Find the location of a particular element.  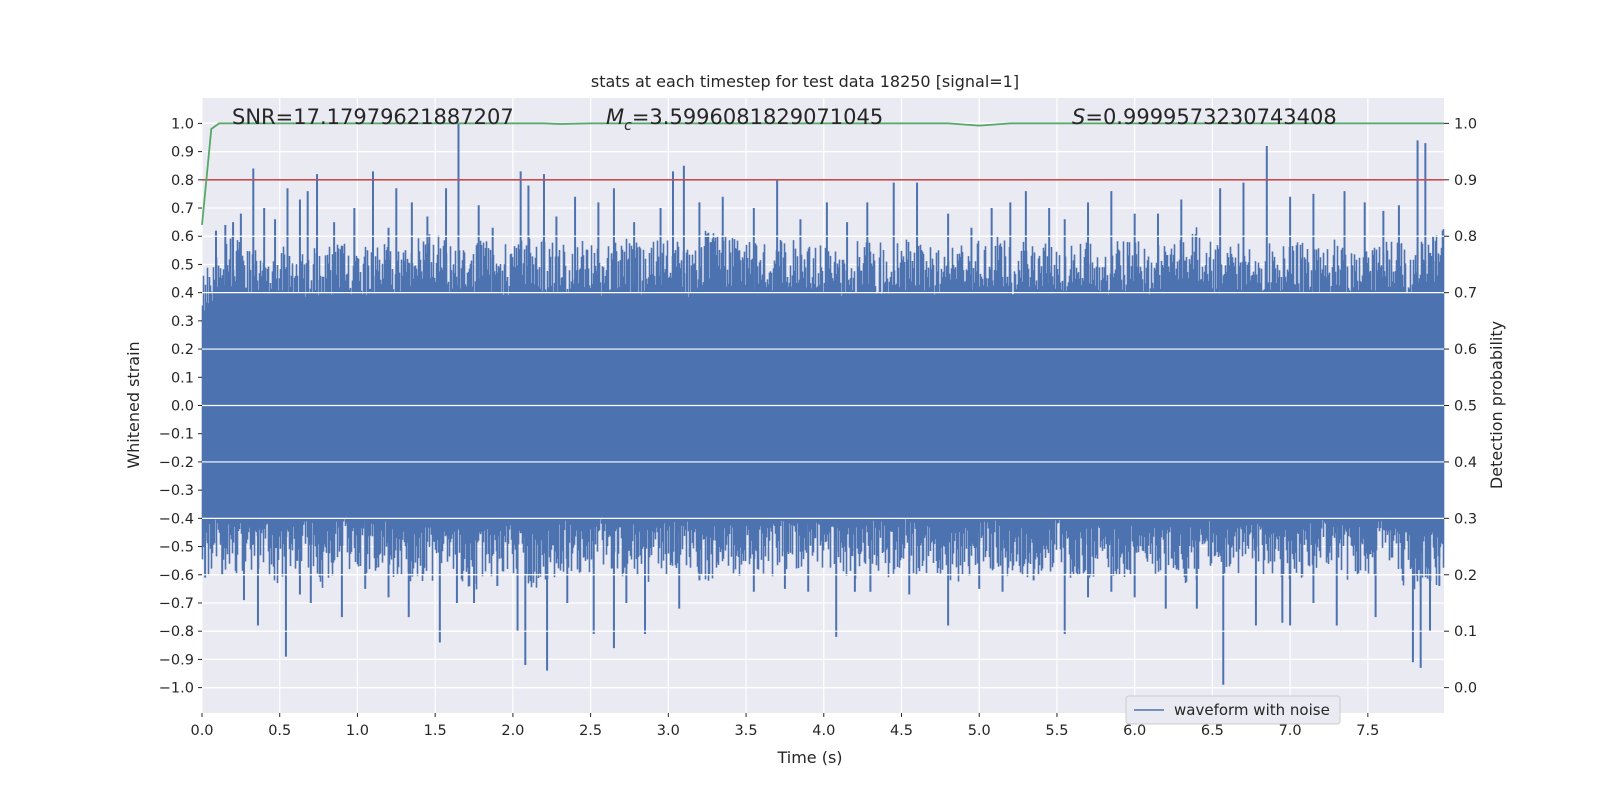

legend-label: waveform with noise is located at coordinates (1252, 710).